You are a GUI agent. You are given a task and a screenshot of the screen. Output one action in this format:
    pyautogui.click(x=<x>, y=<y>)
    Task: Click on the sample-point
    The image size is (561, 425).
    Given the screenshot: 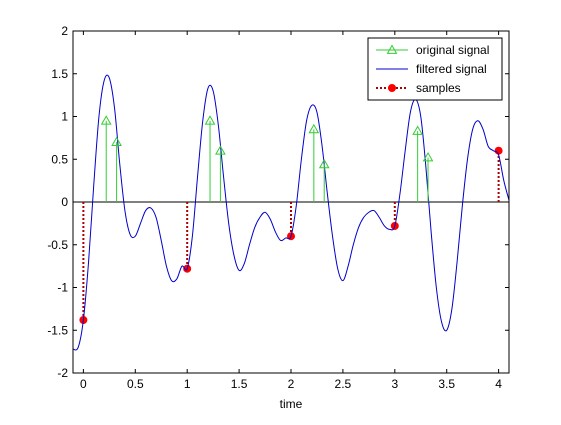 What is the action you would take?
    pyautogui.click(x=498, y=150)
    